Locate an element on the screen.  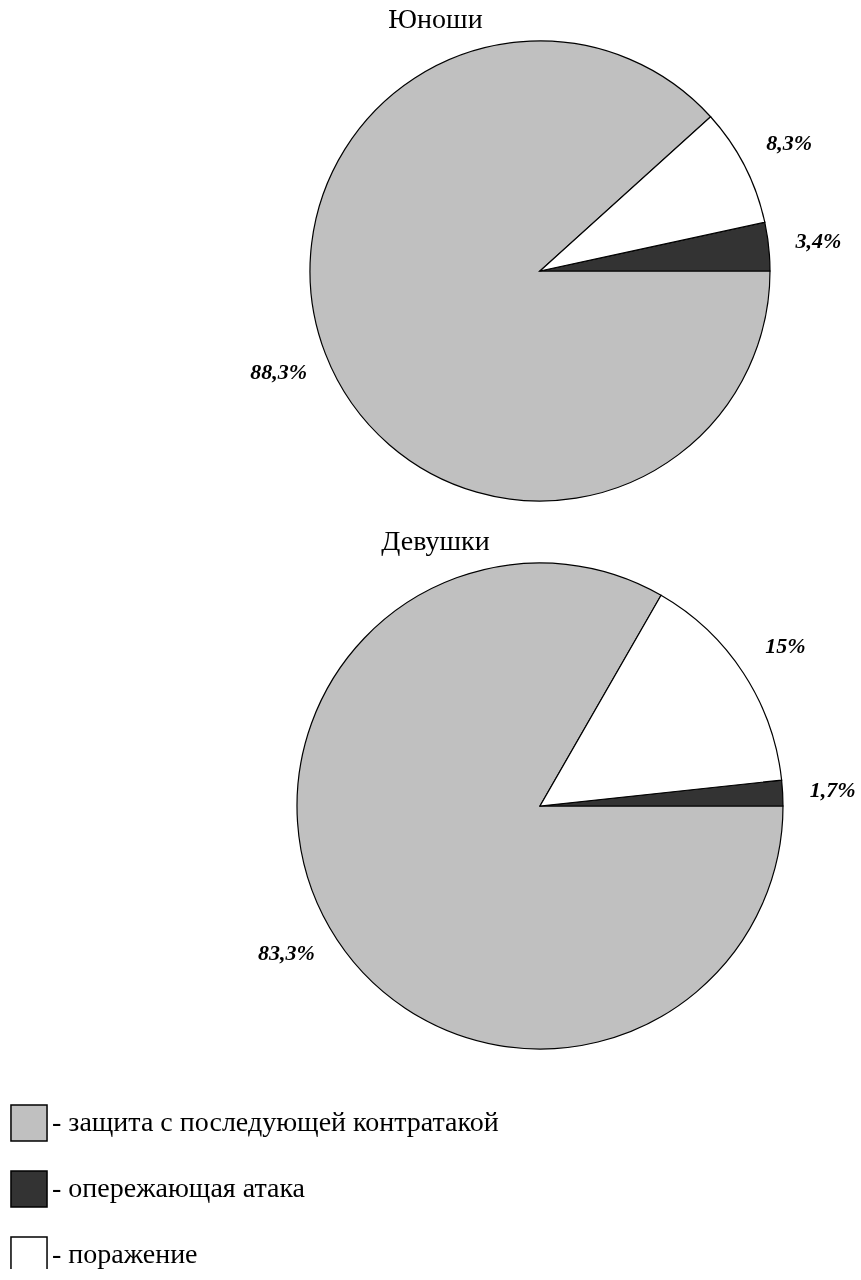
data-label: 83,3% is located at coordinates (286, 952).